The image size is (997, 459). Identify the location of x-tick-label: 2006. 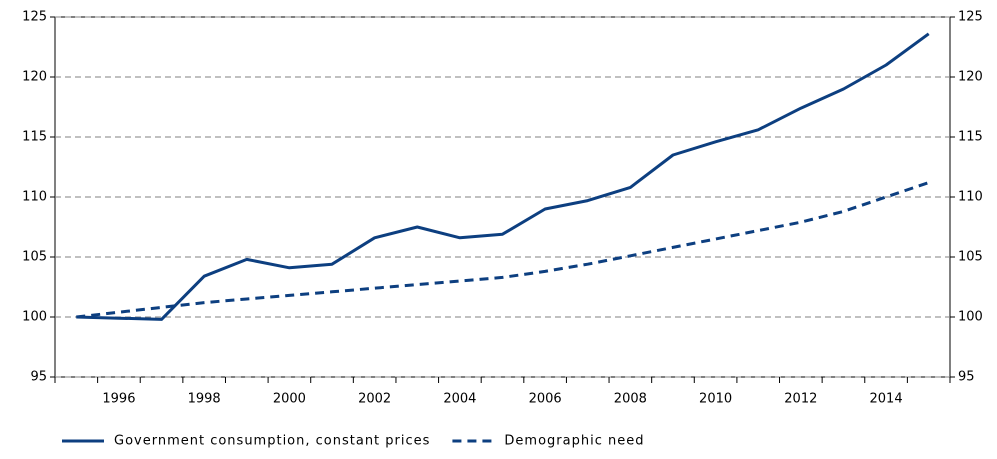
(545, 399).